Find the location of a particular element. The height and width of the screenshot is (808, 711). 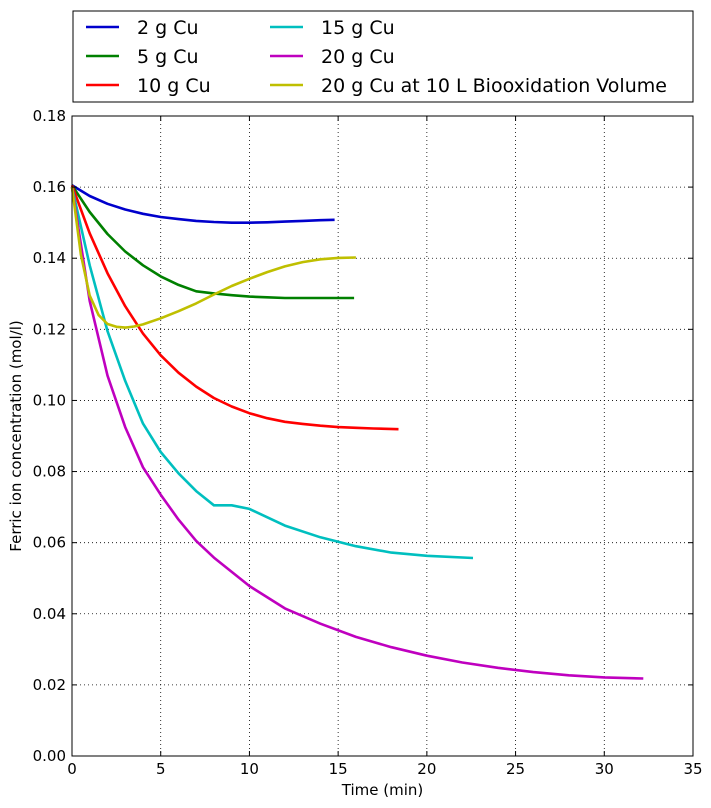

x-tick-label: 15 is located at coordinates (338, 769).